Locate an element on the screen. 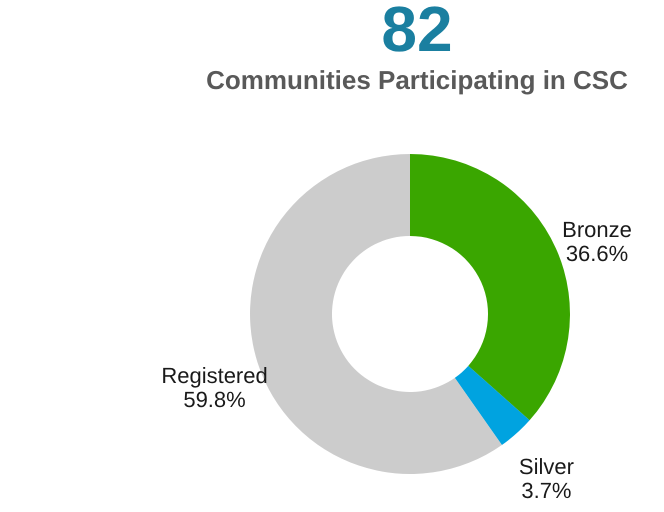  chart-title: 82 is located at coordinates (417, 32).